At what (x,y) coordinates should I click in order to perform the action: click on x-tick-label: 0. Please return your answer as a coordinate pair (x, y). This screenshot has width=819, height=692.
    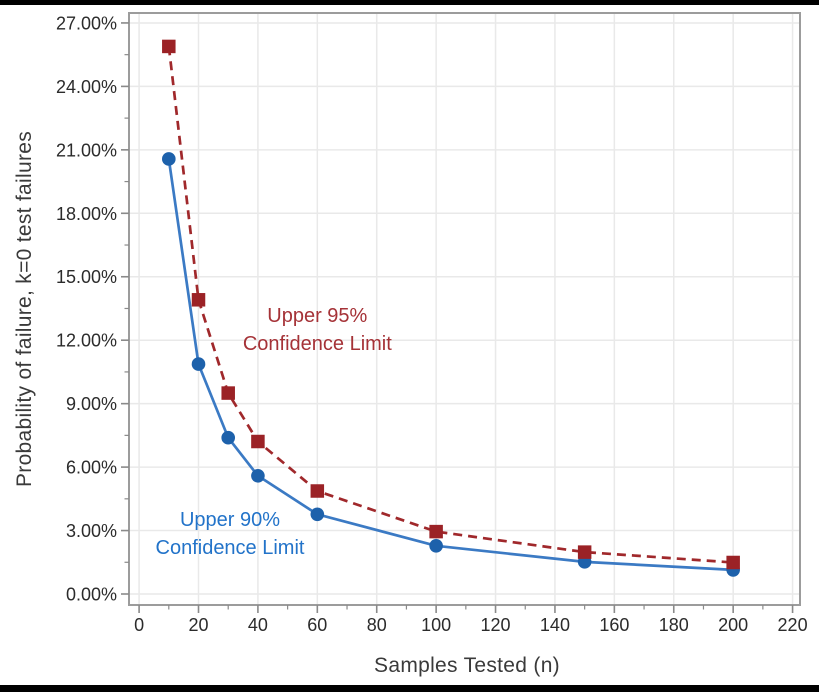
    Looking at the image, I should click on (139, 625).